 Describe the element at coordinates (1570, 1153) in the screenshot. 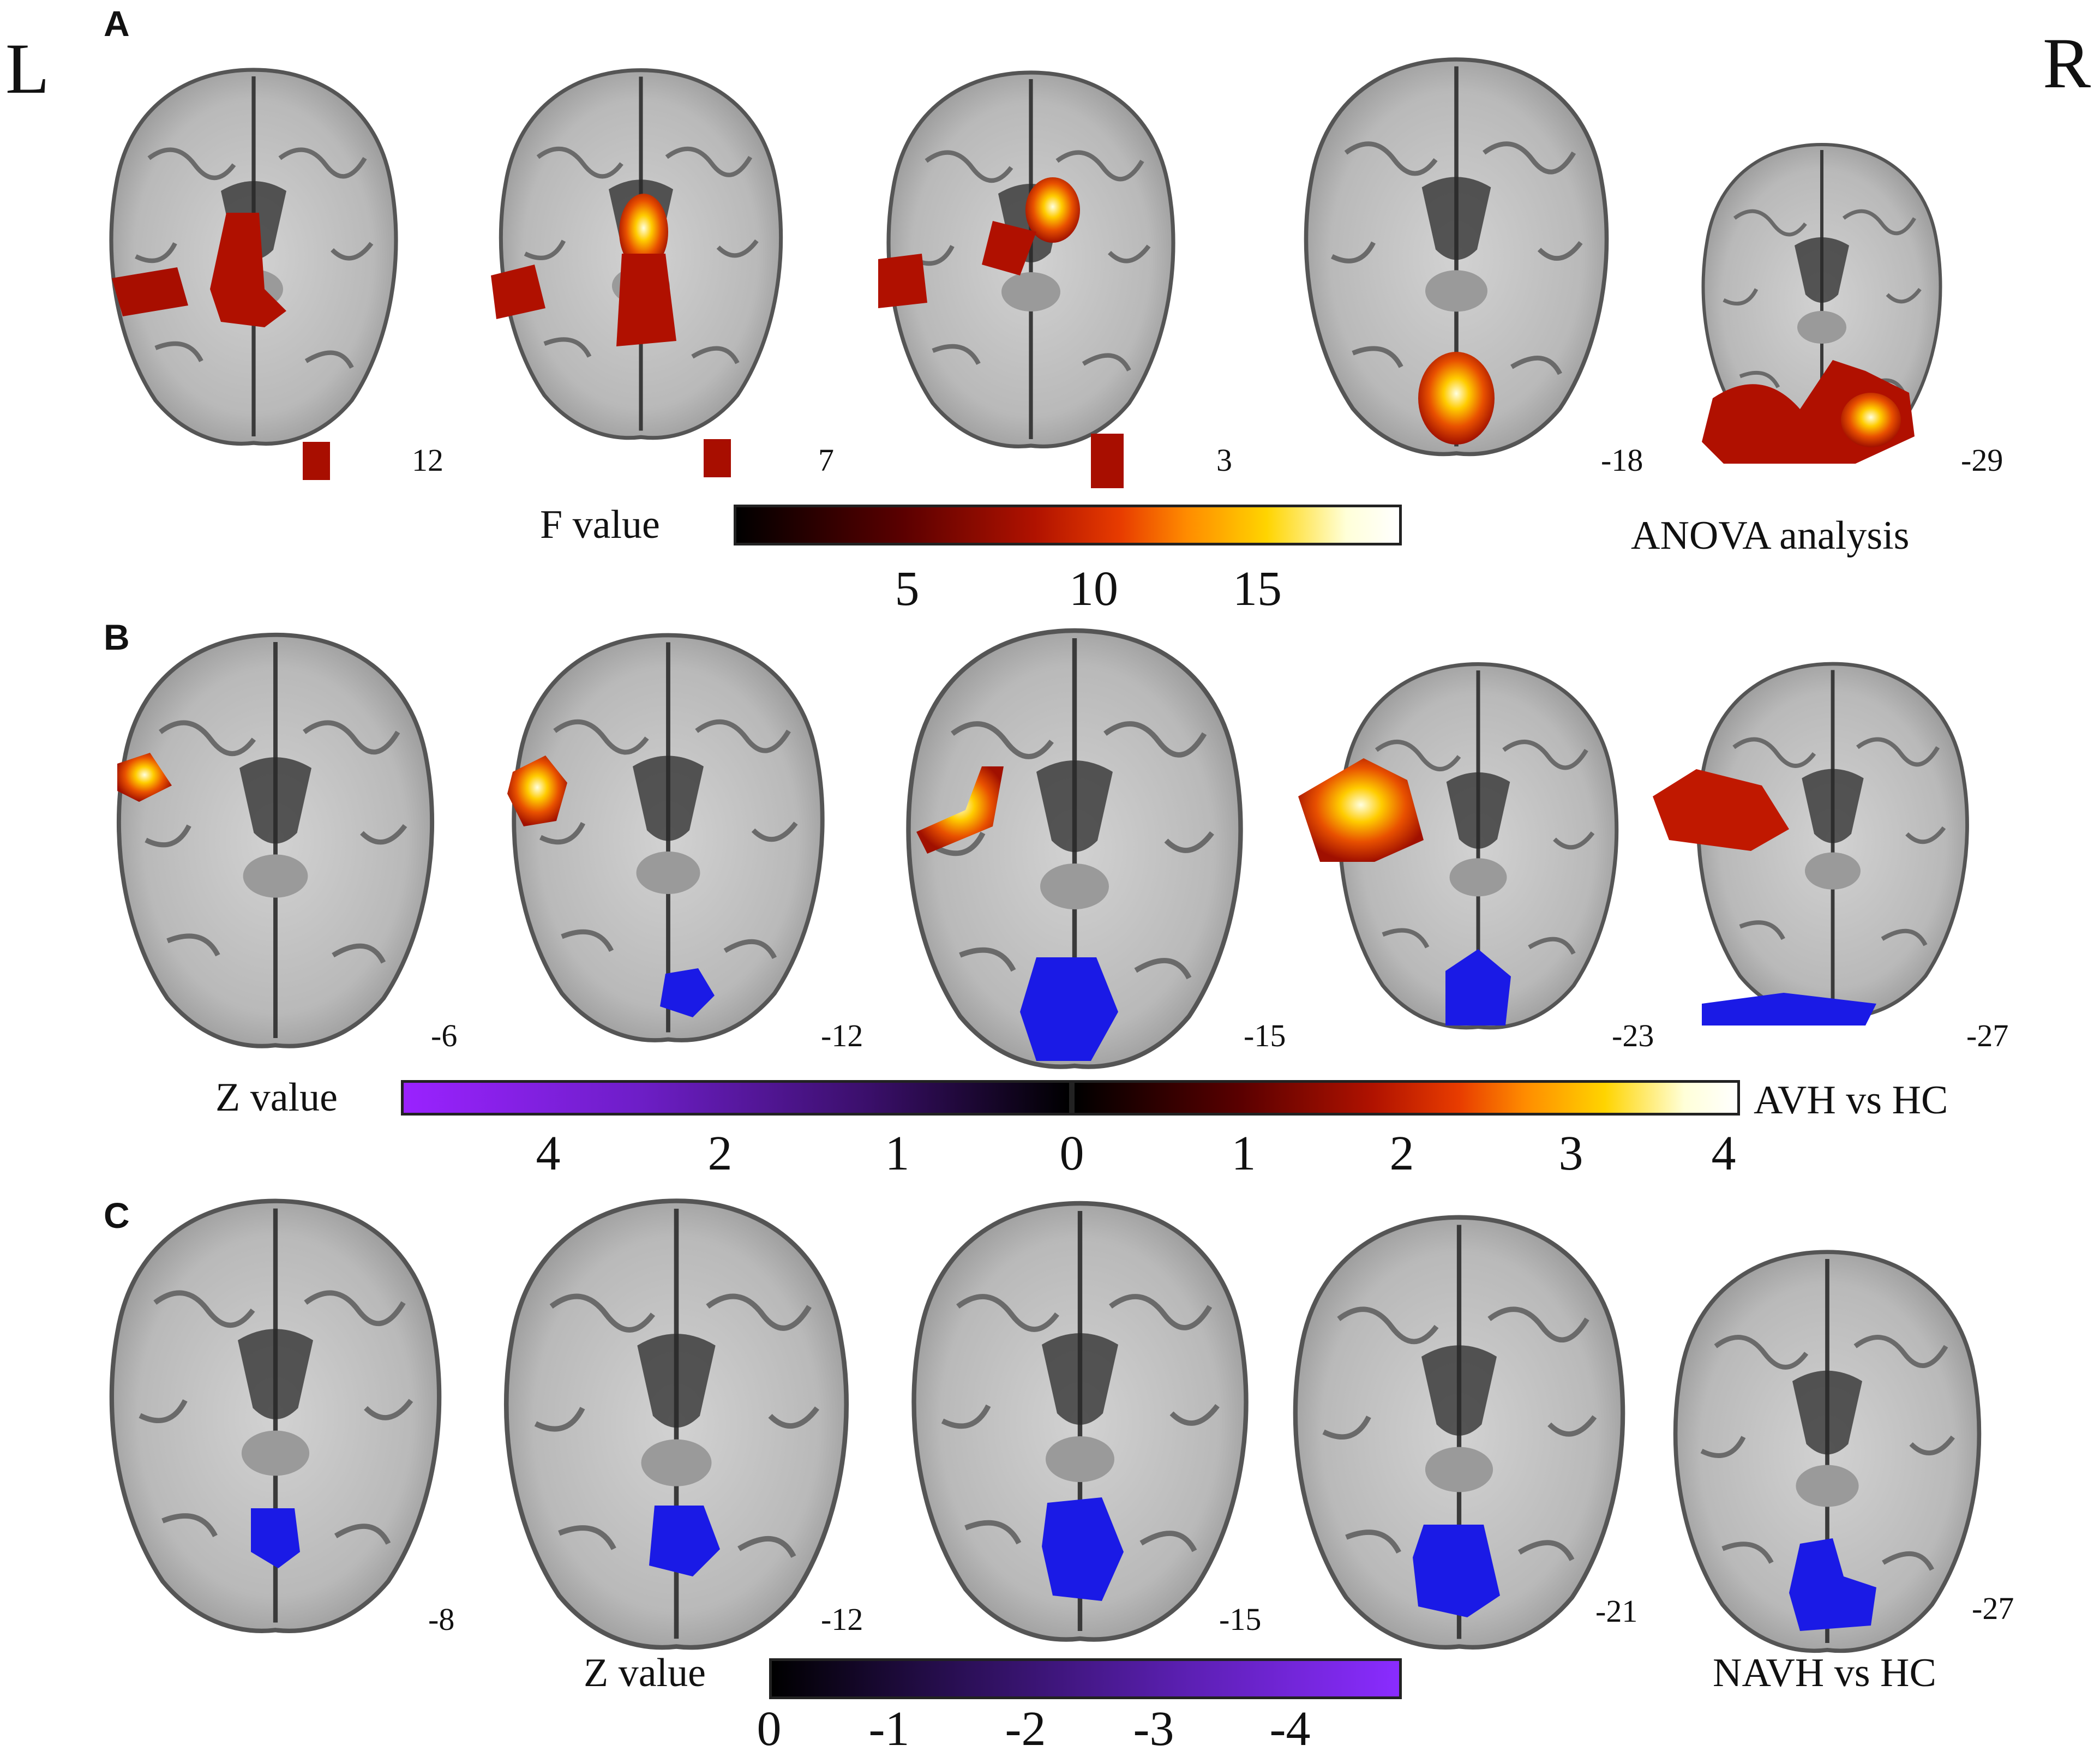

I see `tick-label: 3` at that location.